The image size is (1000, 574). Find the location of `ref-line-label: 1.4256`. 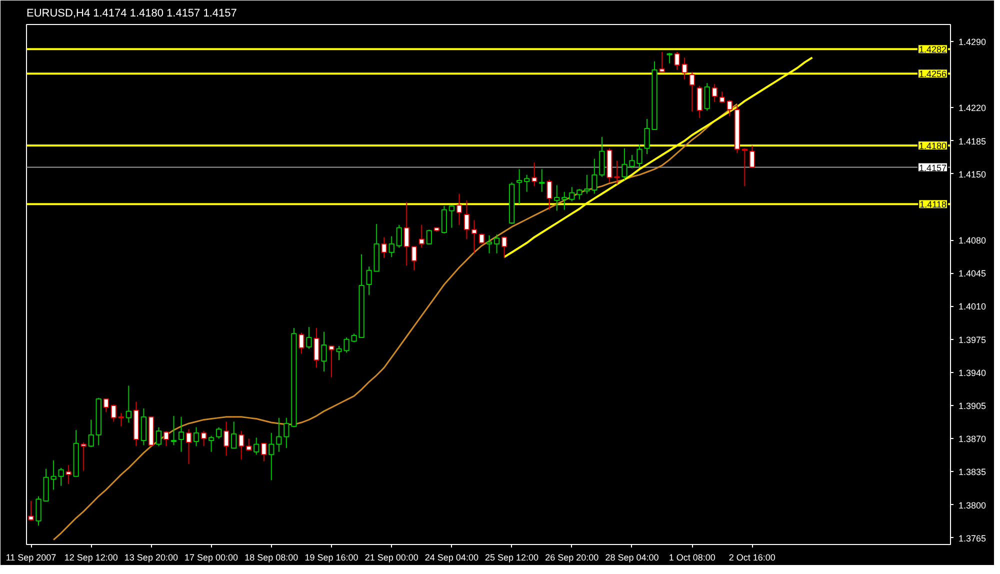

ref-line-label: 1.4256 is located at coordinates (932, 74).